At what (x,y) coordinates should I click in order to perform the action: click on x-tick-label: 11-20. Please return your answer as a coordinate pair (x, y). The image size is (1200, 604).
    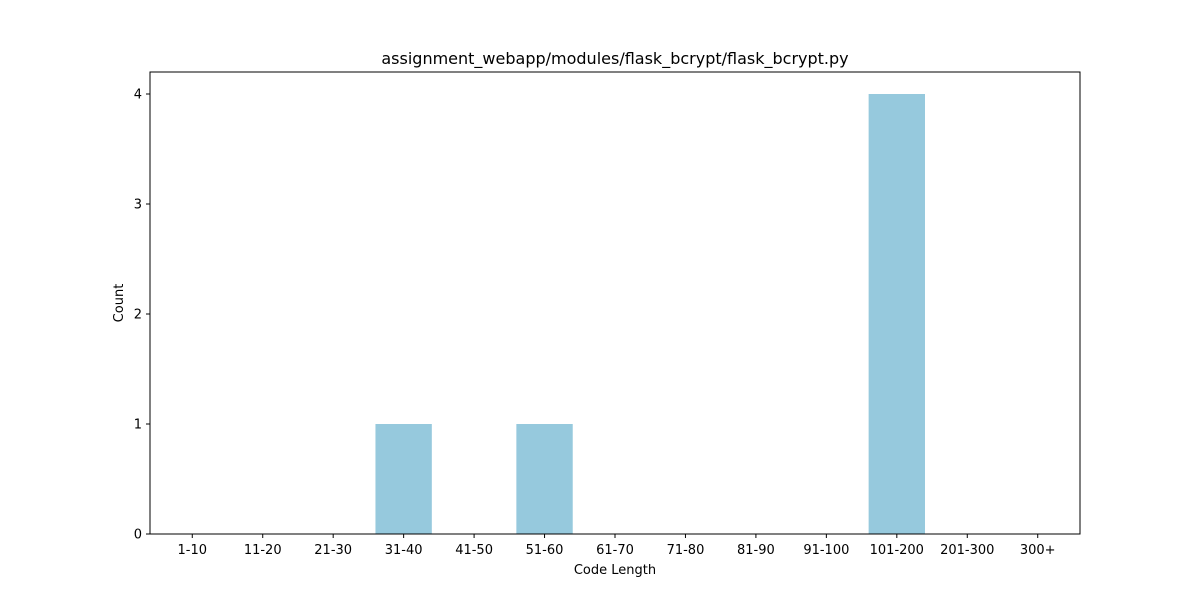
    Looking at the image, I should click on (263, 550).